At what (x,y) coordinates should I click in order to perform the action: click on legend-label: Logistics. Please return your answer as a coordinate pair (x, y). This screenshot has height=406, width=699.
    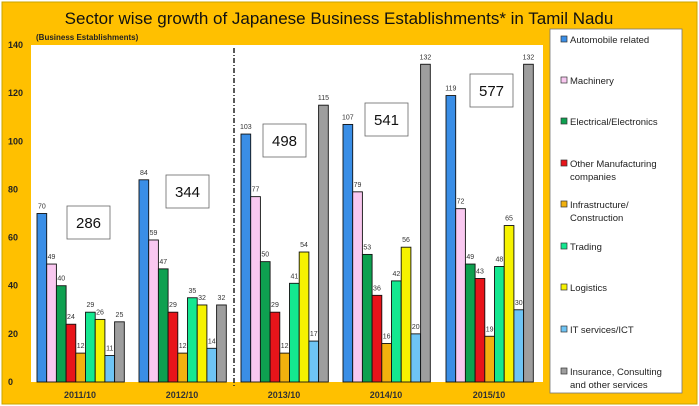
    Looking at the image, I should click on (588, 288).